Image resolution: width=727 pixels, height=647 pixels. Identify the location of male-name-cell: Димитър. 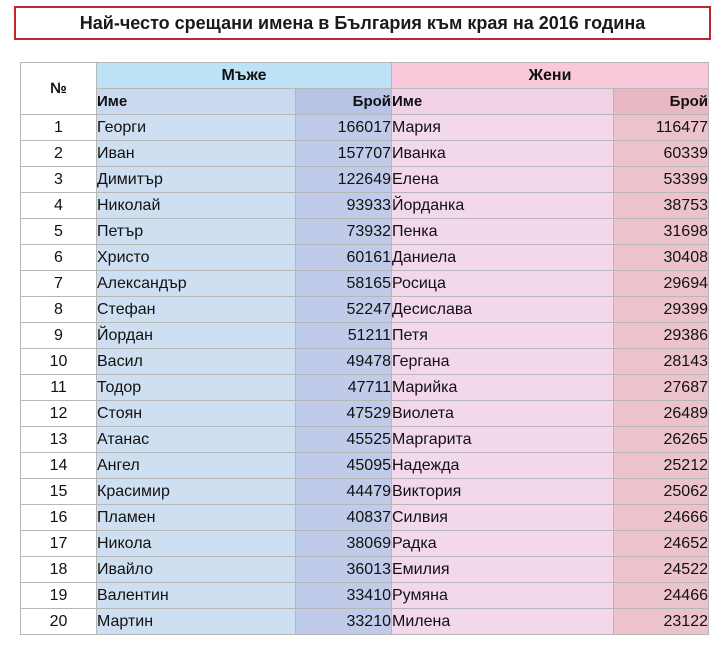
(196, 179).